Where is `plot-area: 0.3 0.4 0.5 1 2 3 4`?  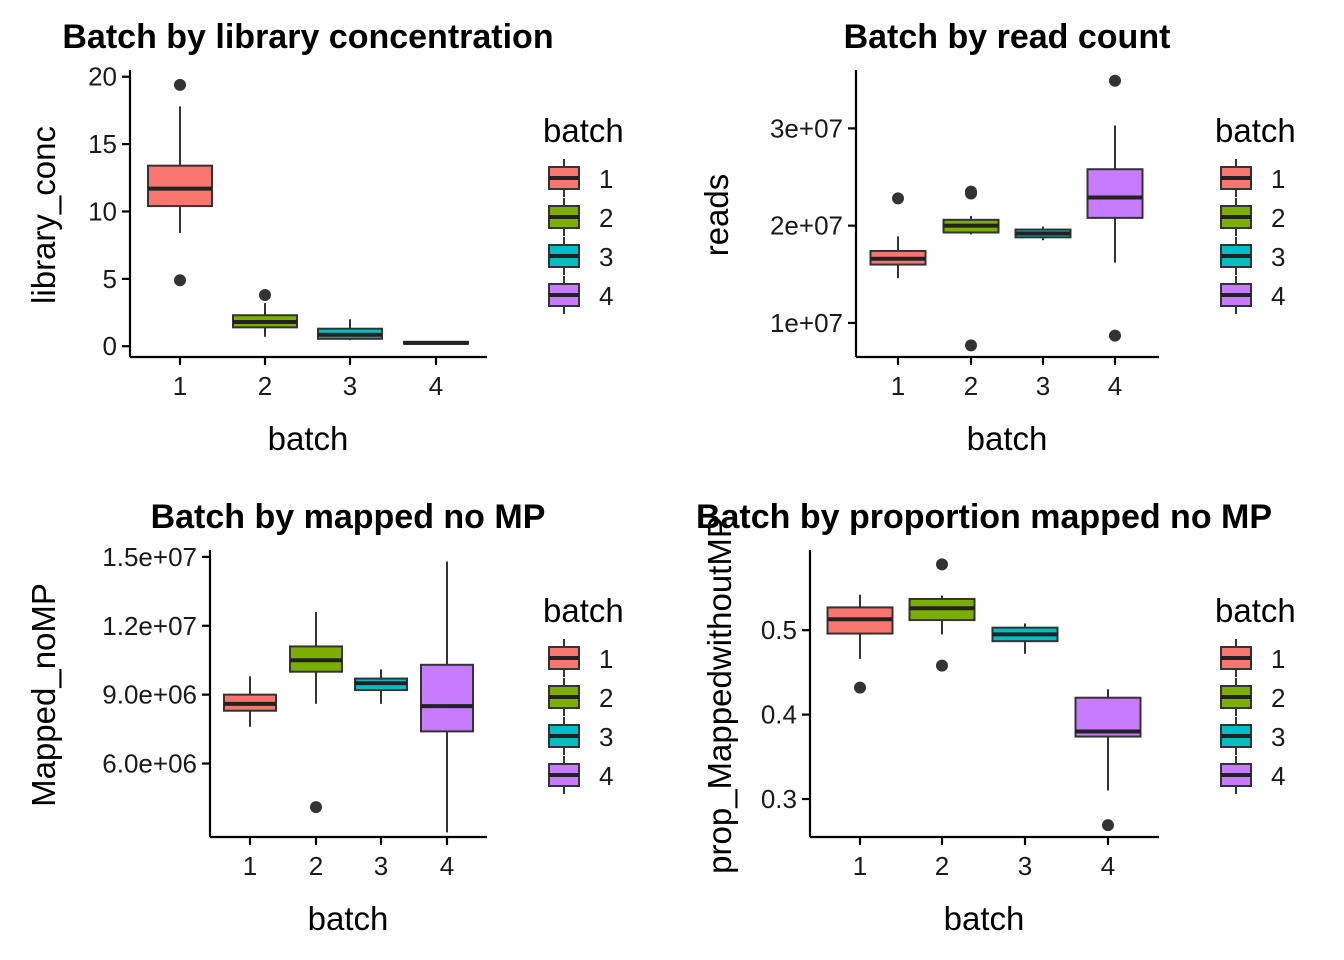 plot-area: 0.3 0.4 0.5 1 2 3 4 is located at coordinates (960, 715).